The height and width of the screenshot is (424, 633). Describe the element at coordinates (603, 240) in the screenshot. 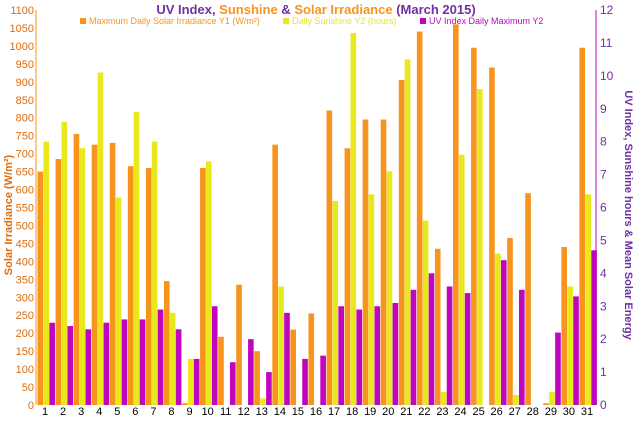

I see `y-right-tick-label: 5` at that location.